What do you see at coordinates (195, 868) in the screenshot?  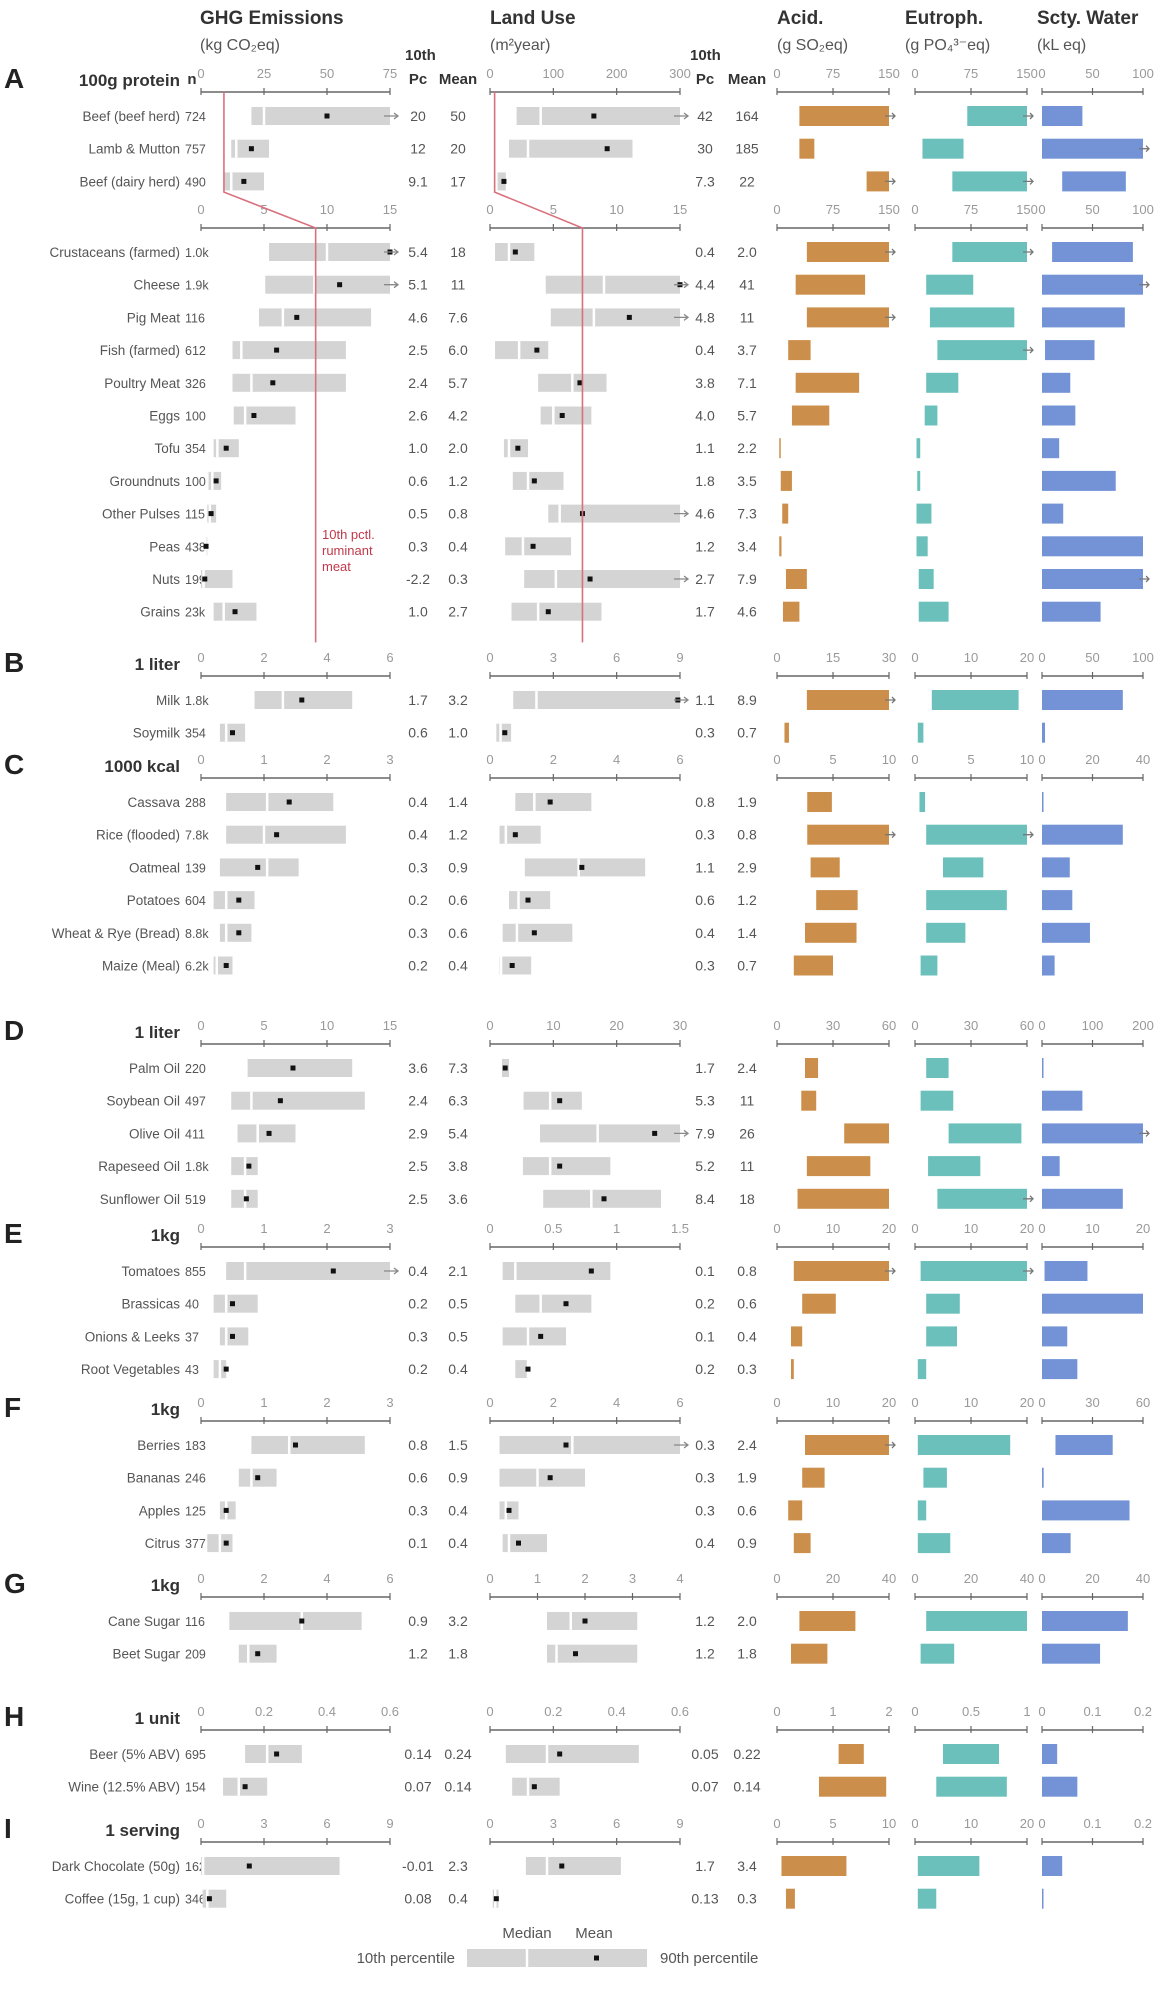 I see `sample-count: 139` at bounding box center [195, 868].